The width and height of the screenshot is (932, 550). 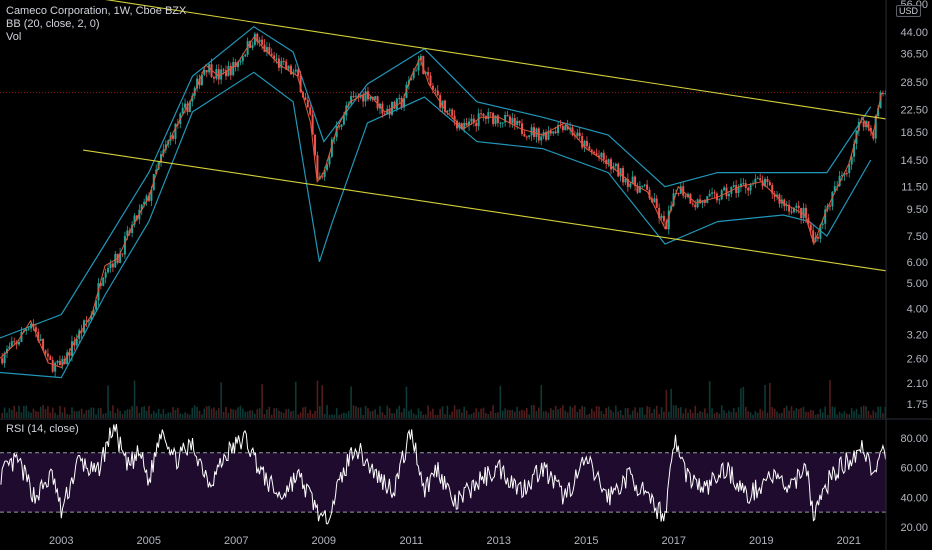 I want to click on bb-legend: BB (20, close, 2, 0), so click(x=53, y=24).